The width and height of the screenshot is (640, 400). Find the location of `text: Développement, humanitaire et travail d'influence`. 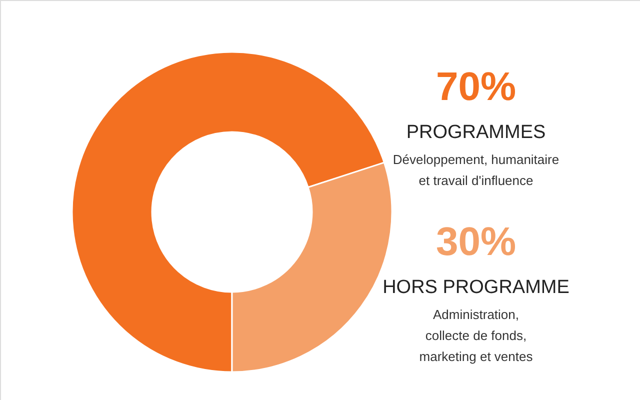

text: Développement, humanitaire et travail d'influence is located at coordinates (476, 170).